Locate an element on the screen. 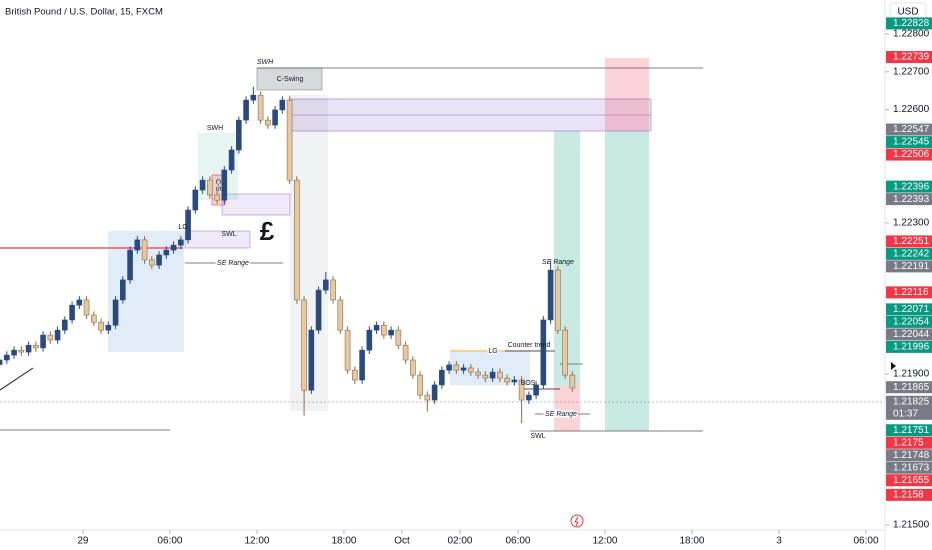 This screenshot has height=550, width=932. y-tick-label: 1.22600 is located at coordinates (911, 109).